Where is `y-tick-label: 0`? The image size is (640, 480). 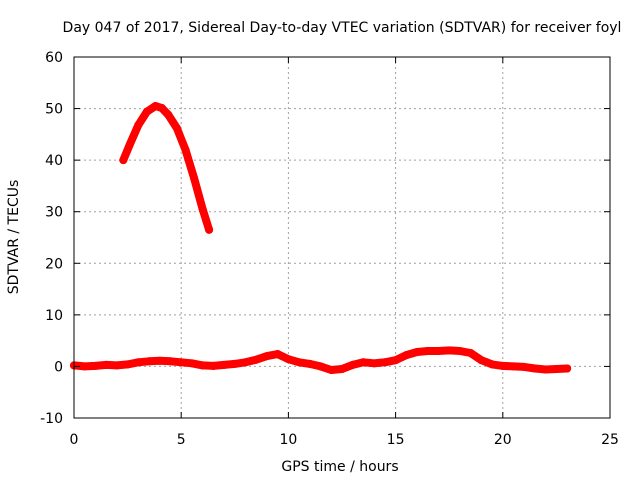
y-tick-label: 0 is located at coordinates (58, 367).